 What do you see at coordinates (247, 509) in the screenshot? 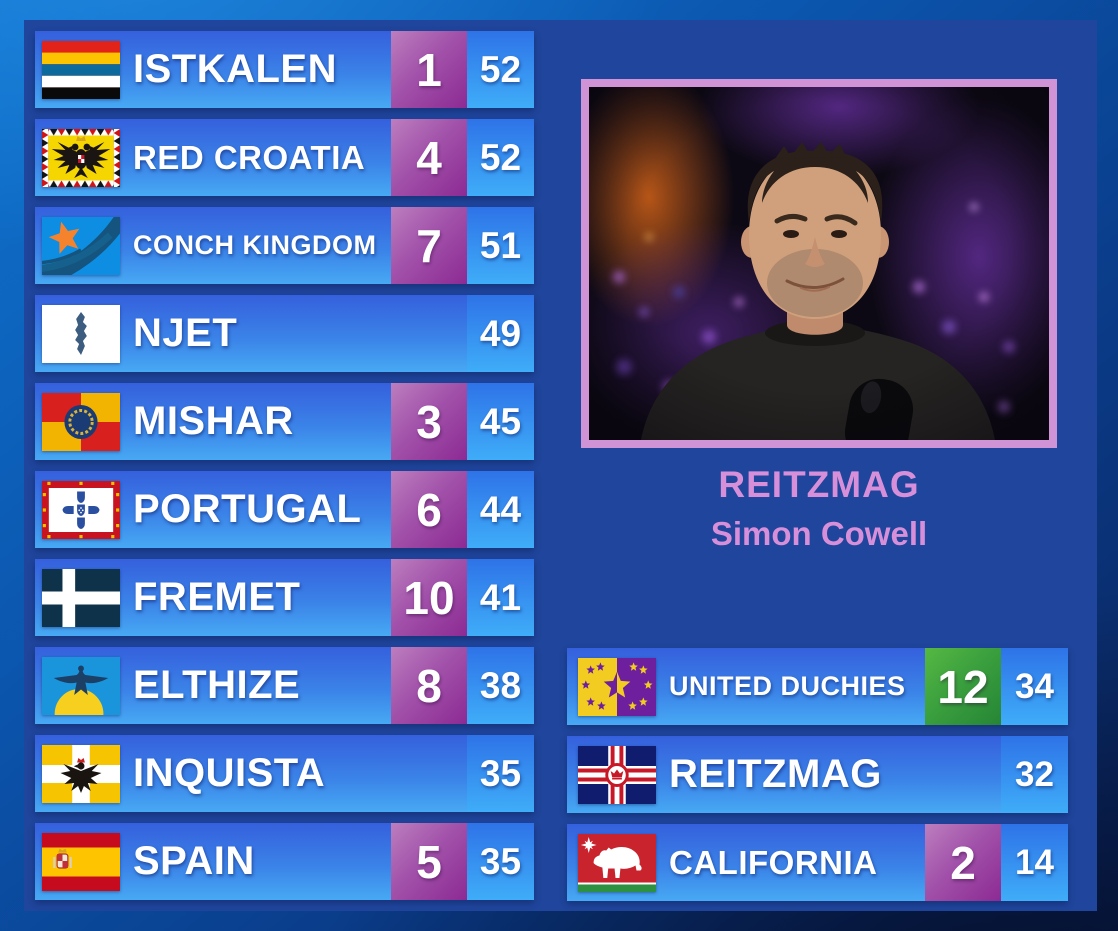
I see `country-name: PORTUGAL` at bounding box center [247, 509].